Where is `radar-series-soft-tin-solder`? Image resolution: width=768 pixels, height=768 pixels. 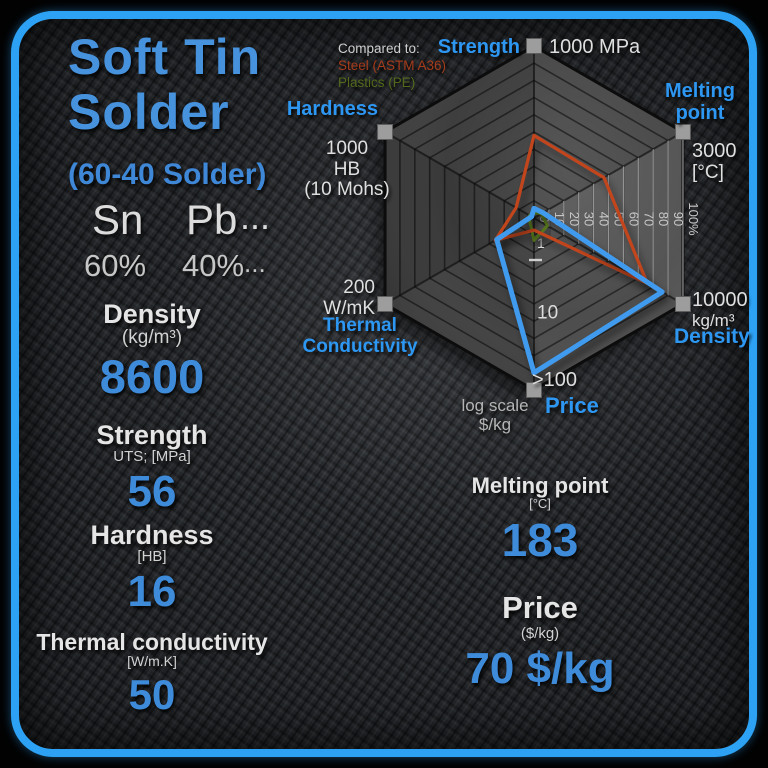 radar-series-soft-tin-solder is located at coordinates (579, 290).